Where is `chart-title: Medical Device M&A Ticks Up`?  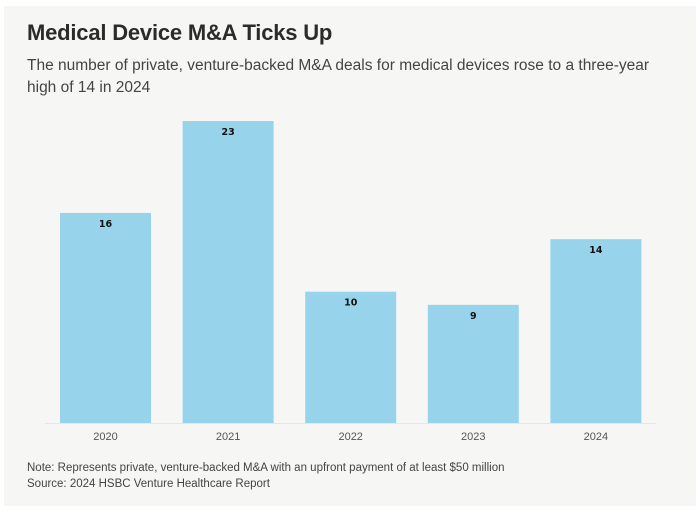
chart-title: Medical Device M&A Ticks Up is located at coordinates (180, 32).